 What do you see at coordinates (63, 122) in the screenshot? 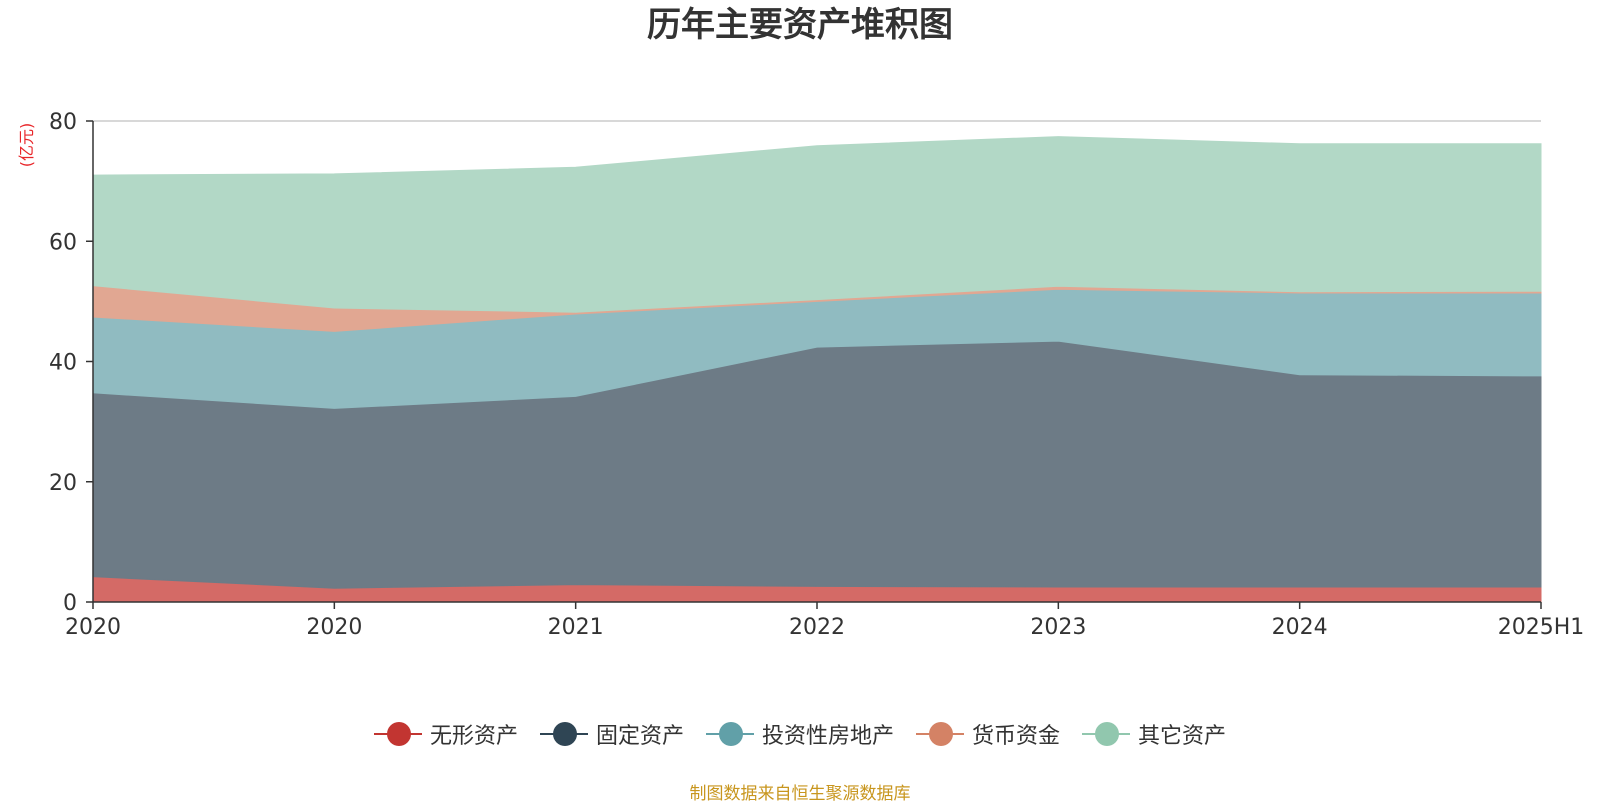
I see `y-tick-label: 80` at bounding box center [63, 122].